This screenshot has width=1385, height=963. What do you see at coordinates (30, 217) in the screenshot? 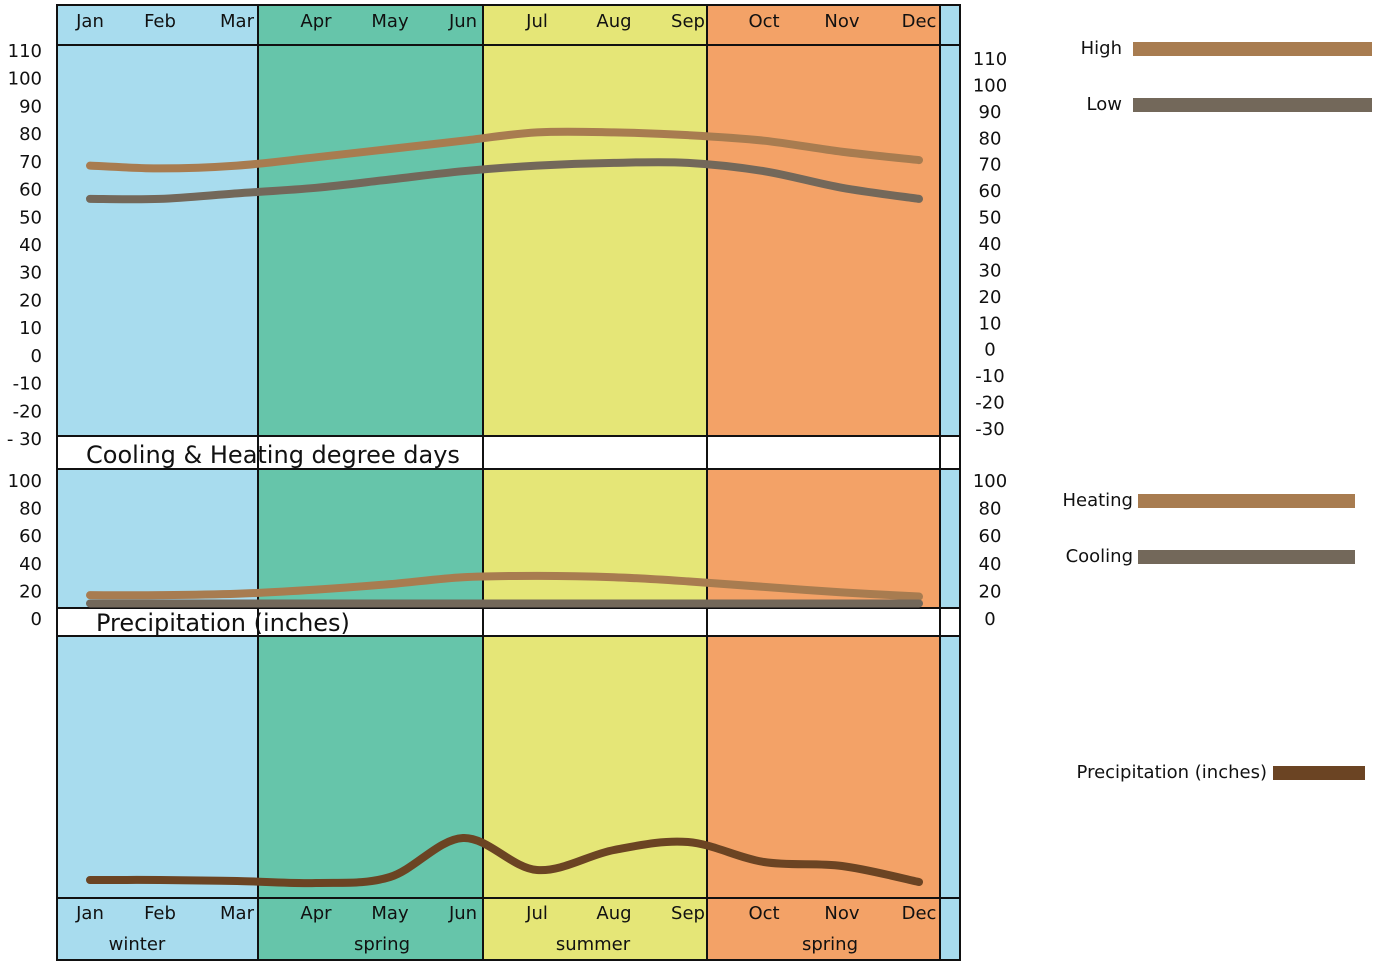
I see `y-tick-label: 50` at bounding box center [30, 217].